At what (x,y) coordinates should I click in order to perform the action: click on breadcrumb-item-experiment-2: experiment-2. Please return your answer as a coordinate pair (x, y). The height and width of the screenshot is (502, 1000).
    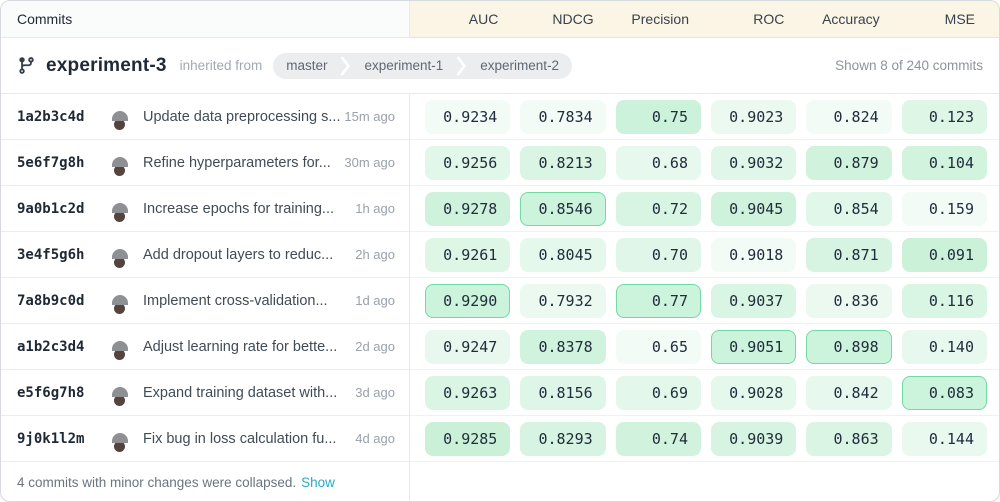
    Looking at the image, I should click on (520, 65).